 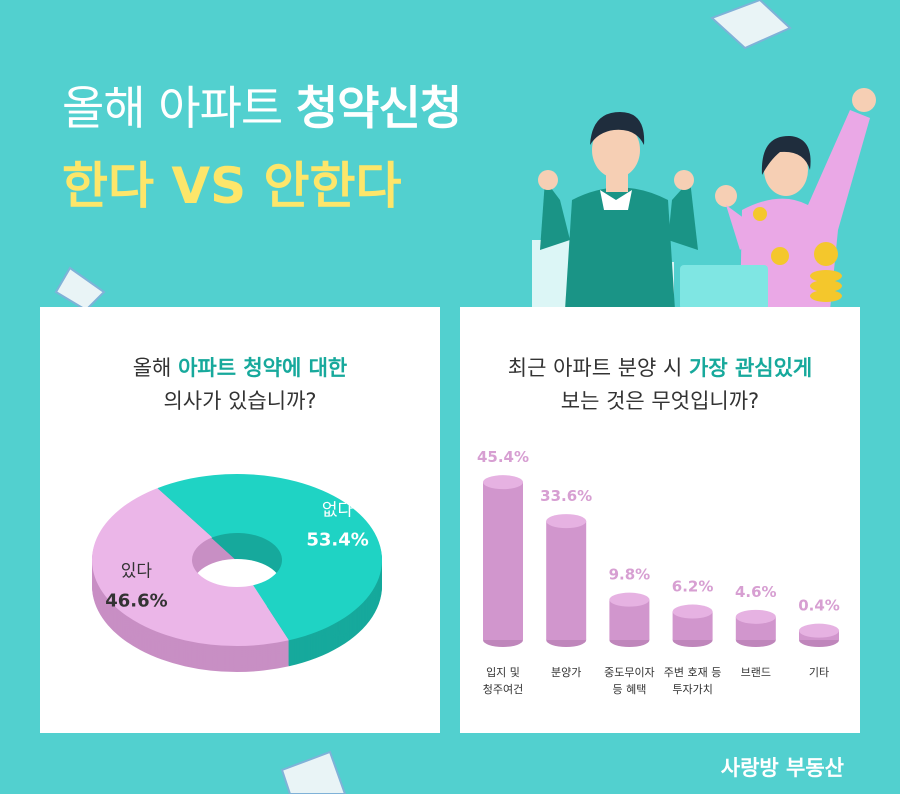 I want to click on title-bold: 청약신청, so click(x=378, y=108).